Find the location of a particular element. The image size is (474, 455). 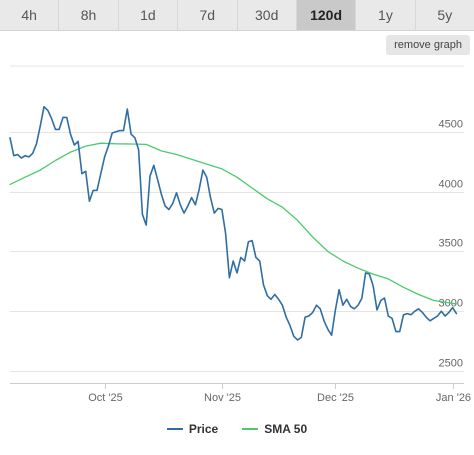

legend-swatch-sma is located at coordinates (250, 429).